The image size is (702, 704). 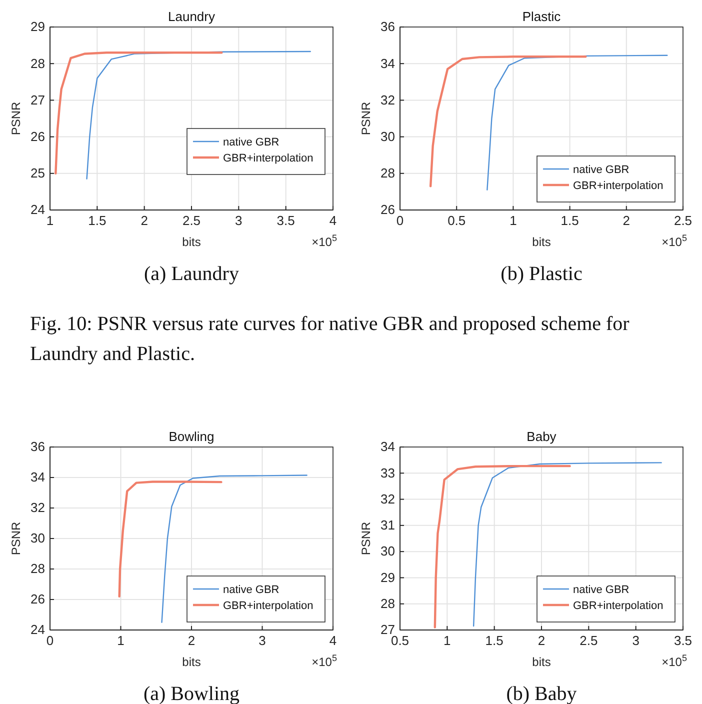 I want to click on text: (b) Baby, so click(x=541, y=693).